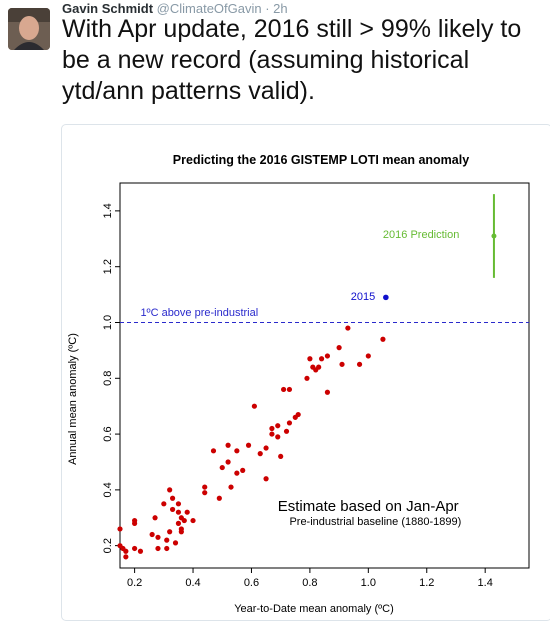 The width and height of the screenshot is (550, 621). What do you see at coordinates (280, 8) in the screenshot?
I see `tweet-timestamp: 2h` at bounding box center [280, 8].